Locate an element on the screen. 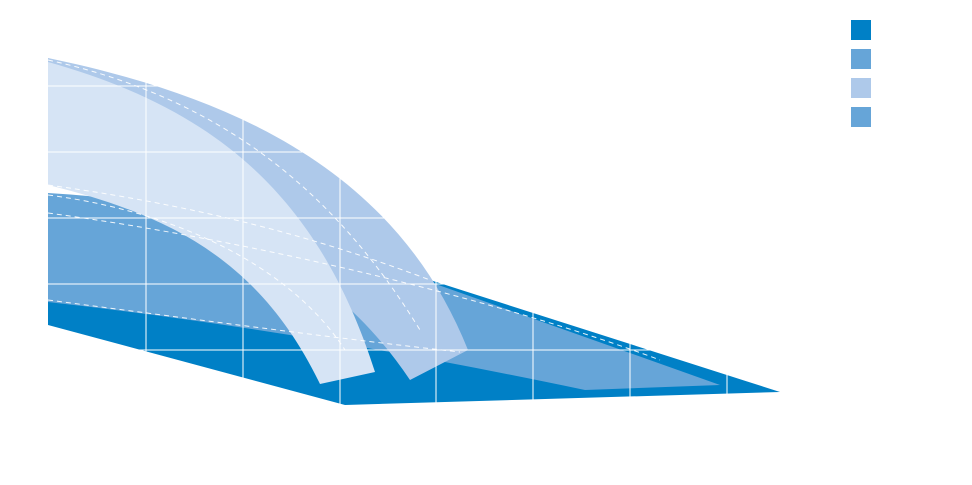 The height and width of the screenshot is (485, 972). mask-top is located at coordinates (24, 242).